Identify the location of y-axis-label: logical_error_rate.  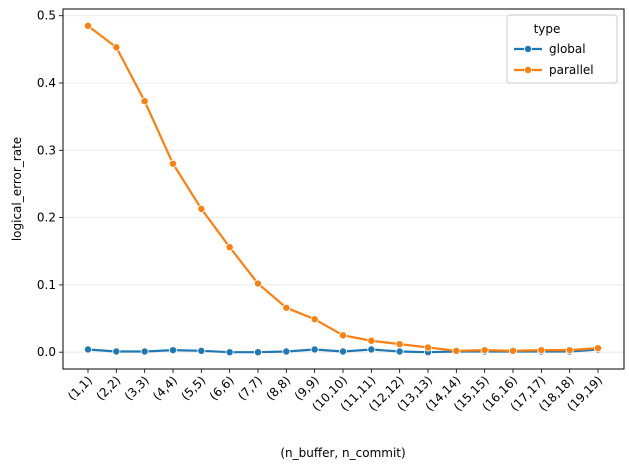
(17, 189).